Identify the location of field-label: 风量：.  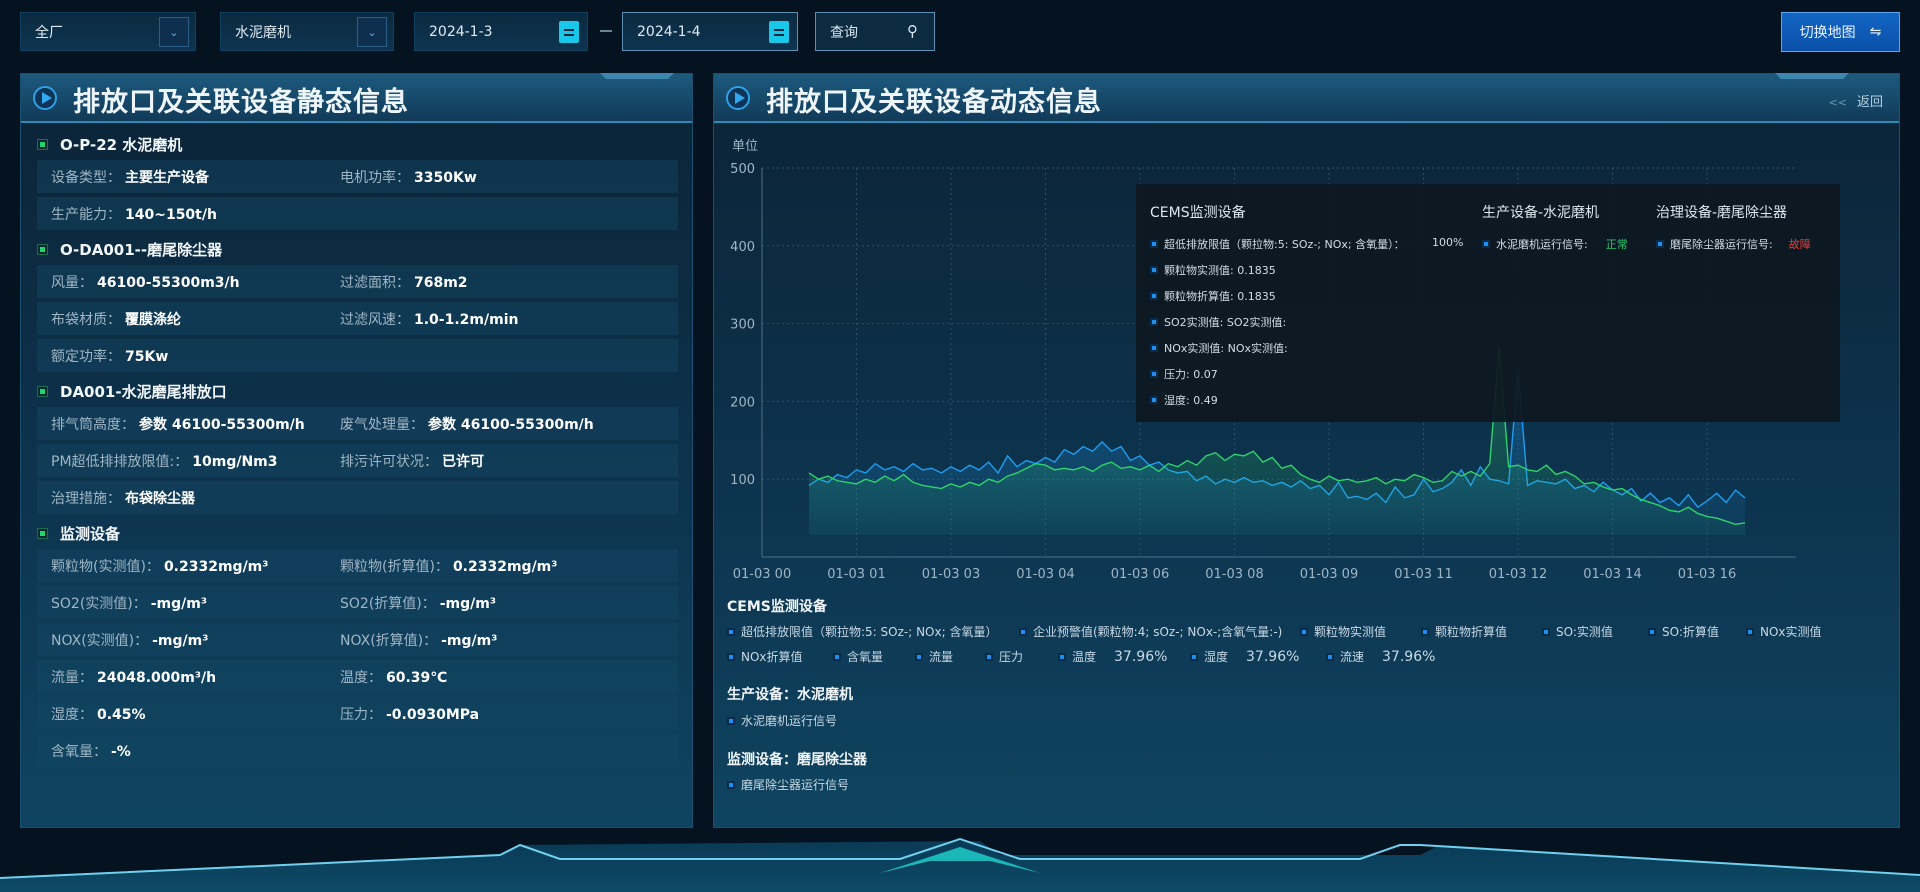
(72, 282).